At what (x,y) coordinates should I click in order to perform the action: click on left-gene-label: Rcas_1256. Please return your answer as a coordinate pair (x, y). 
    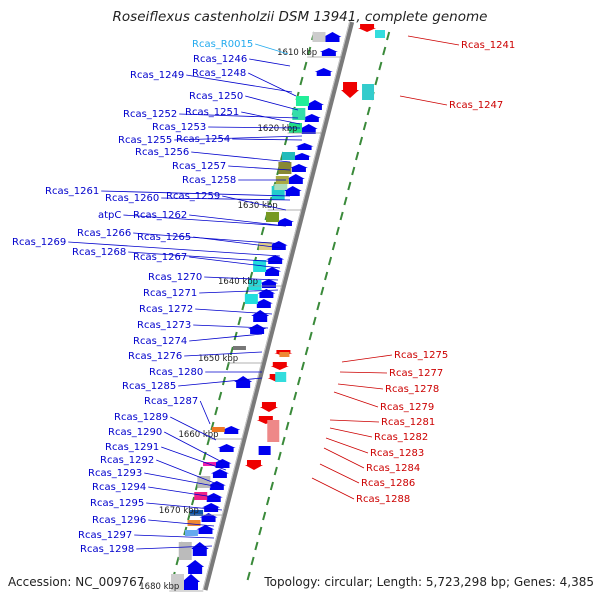
    Looking at the image, I should click on (162, 152).